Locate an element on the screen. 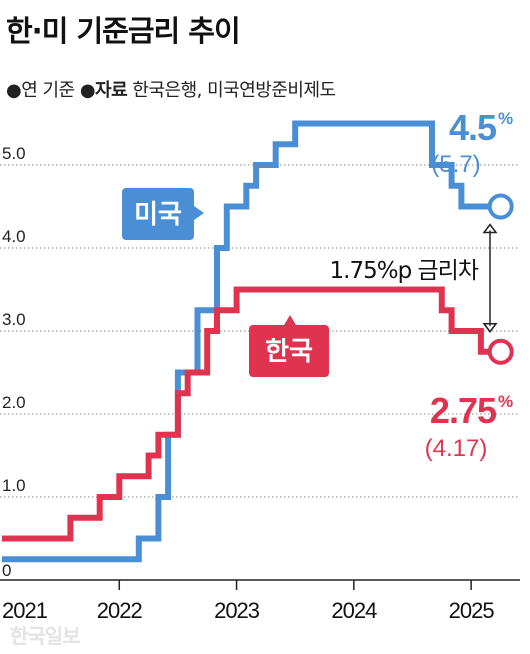  y-tick-label: 4.0 is located at coordinates (14, 236).